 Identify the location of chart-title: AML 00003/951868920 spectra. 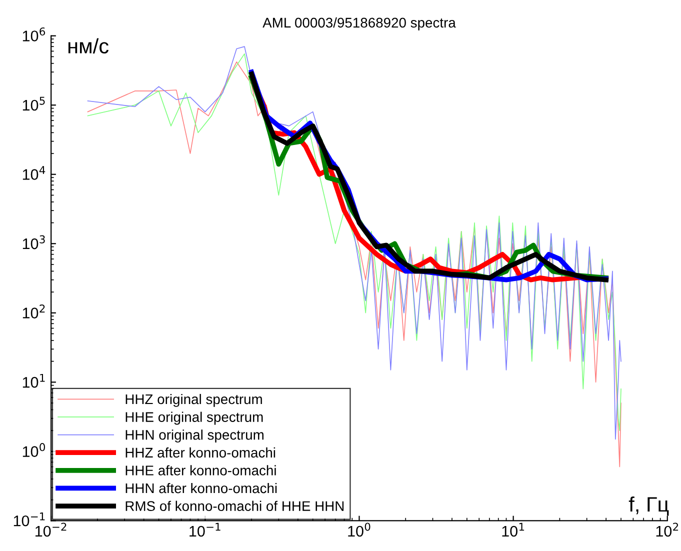
(359, 23).